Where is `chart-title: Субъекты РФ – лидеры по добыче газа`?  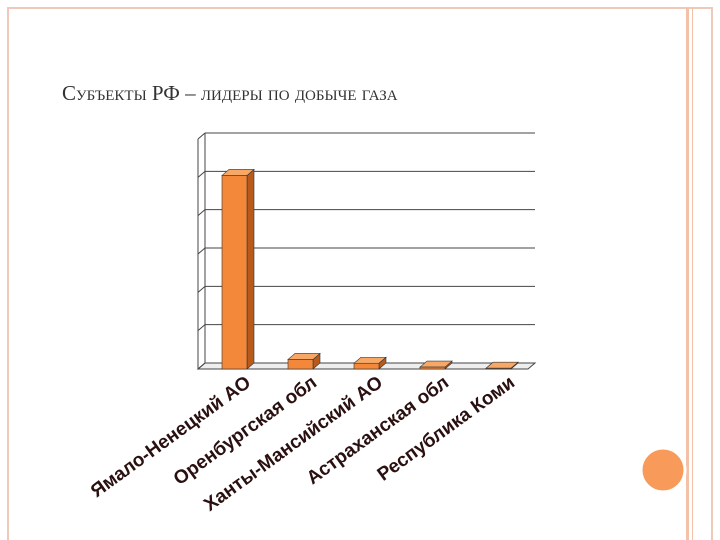 chart-title: Субъекты РФ – лидеры по добыче газа is located at coordinates (230, 93).